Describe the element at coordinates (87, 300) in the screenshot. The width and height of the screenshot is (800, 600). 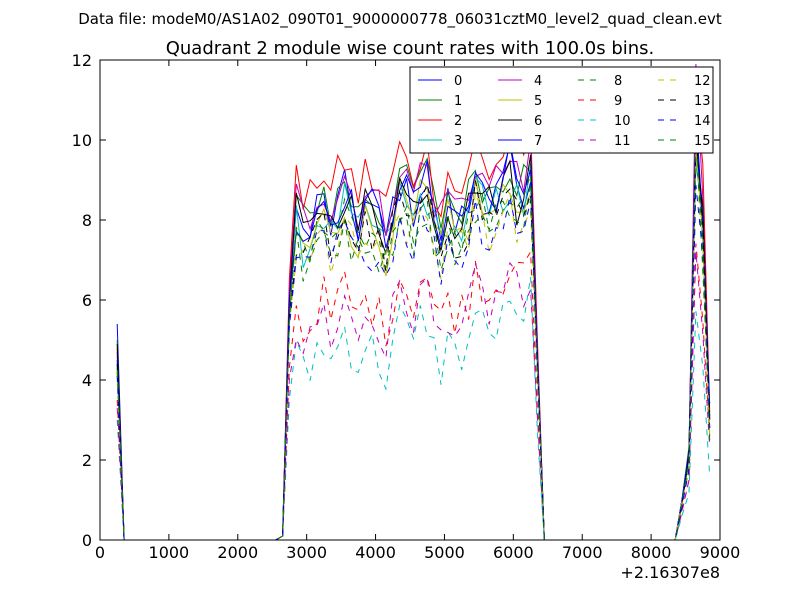
I see `y-tick-label: 6` at that location.